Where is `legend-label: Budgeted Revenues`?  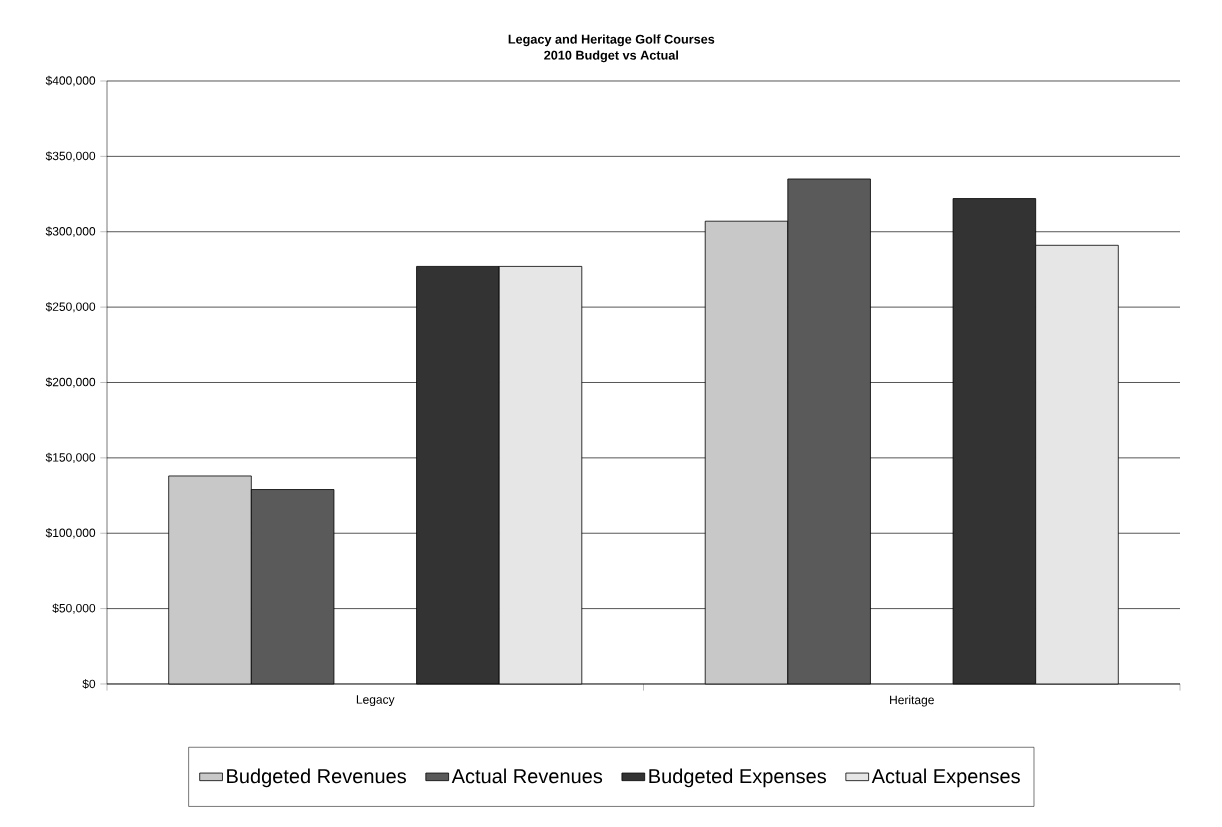 legend-label: Budgeted Revenues is located at coordinates (316, 778).